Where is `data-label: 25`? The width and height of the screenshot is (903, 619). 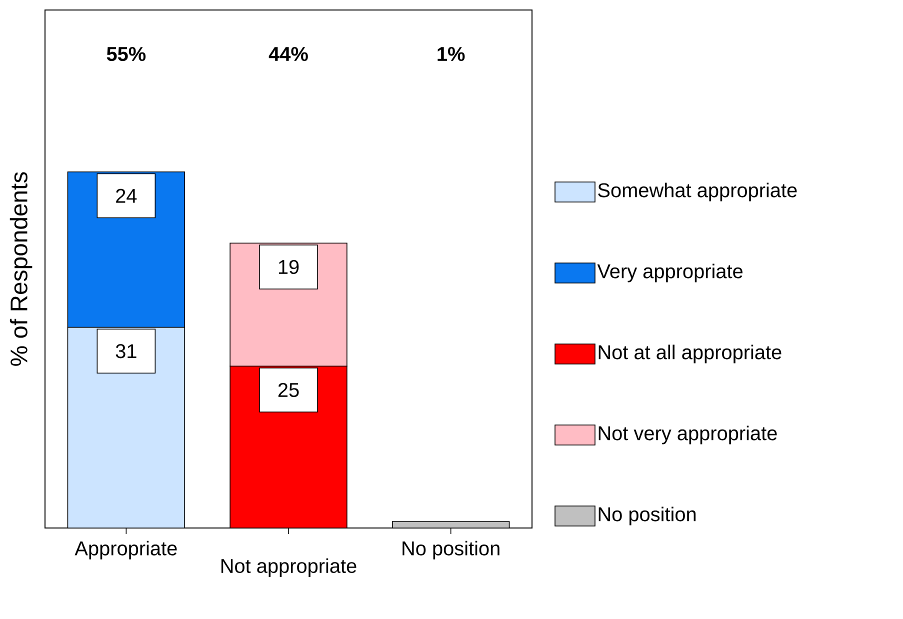 data-label: 25 is located at coordinates (288, 390).